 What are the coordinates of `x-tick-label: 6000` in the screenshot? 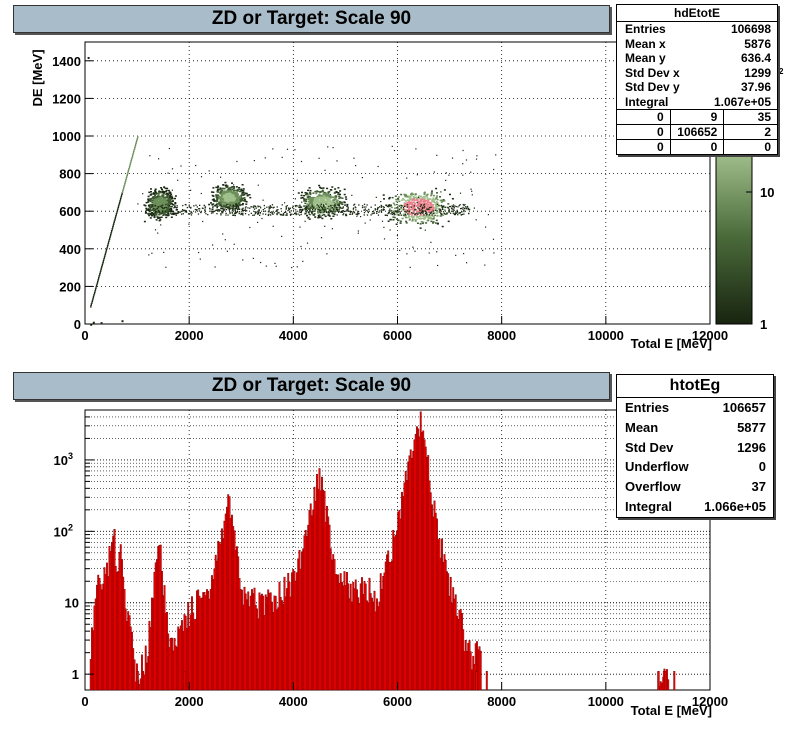 It's located at (397, 701).